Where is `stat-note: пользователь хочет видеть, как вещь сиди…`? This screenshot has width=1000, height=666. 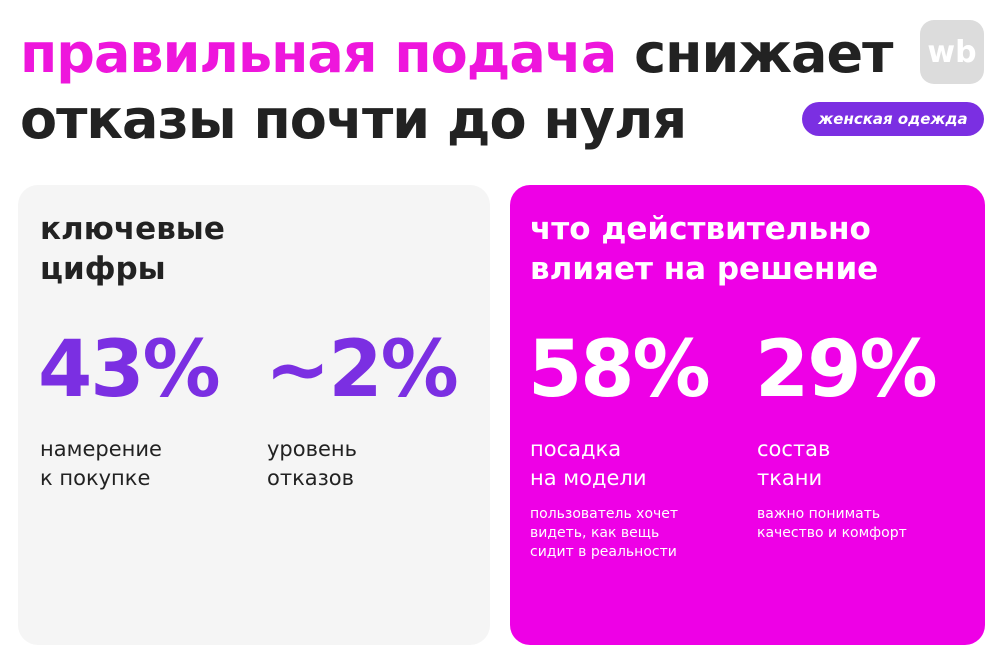
stat-note: пользователь хочет видеть, как вещь сиди… is located at coordinates (604, 533).